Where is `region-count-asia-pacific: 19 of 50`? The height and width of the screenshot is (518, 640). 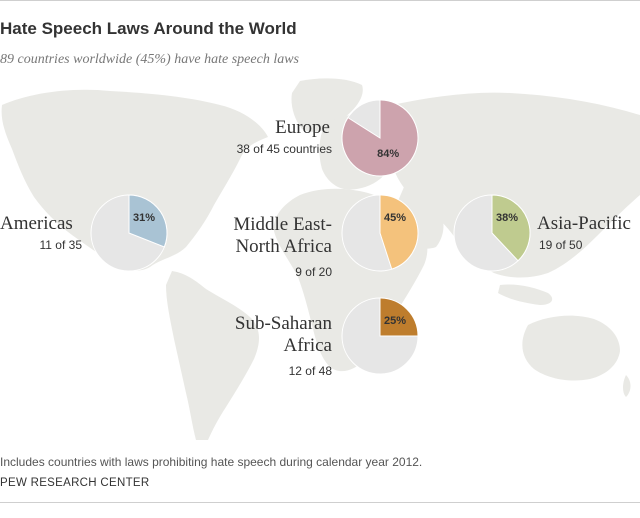
region-count-asia-pacific: 19 of 50 is located at coordinates (561, 245).